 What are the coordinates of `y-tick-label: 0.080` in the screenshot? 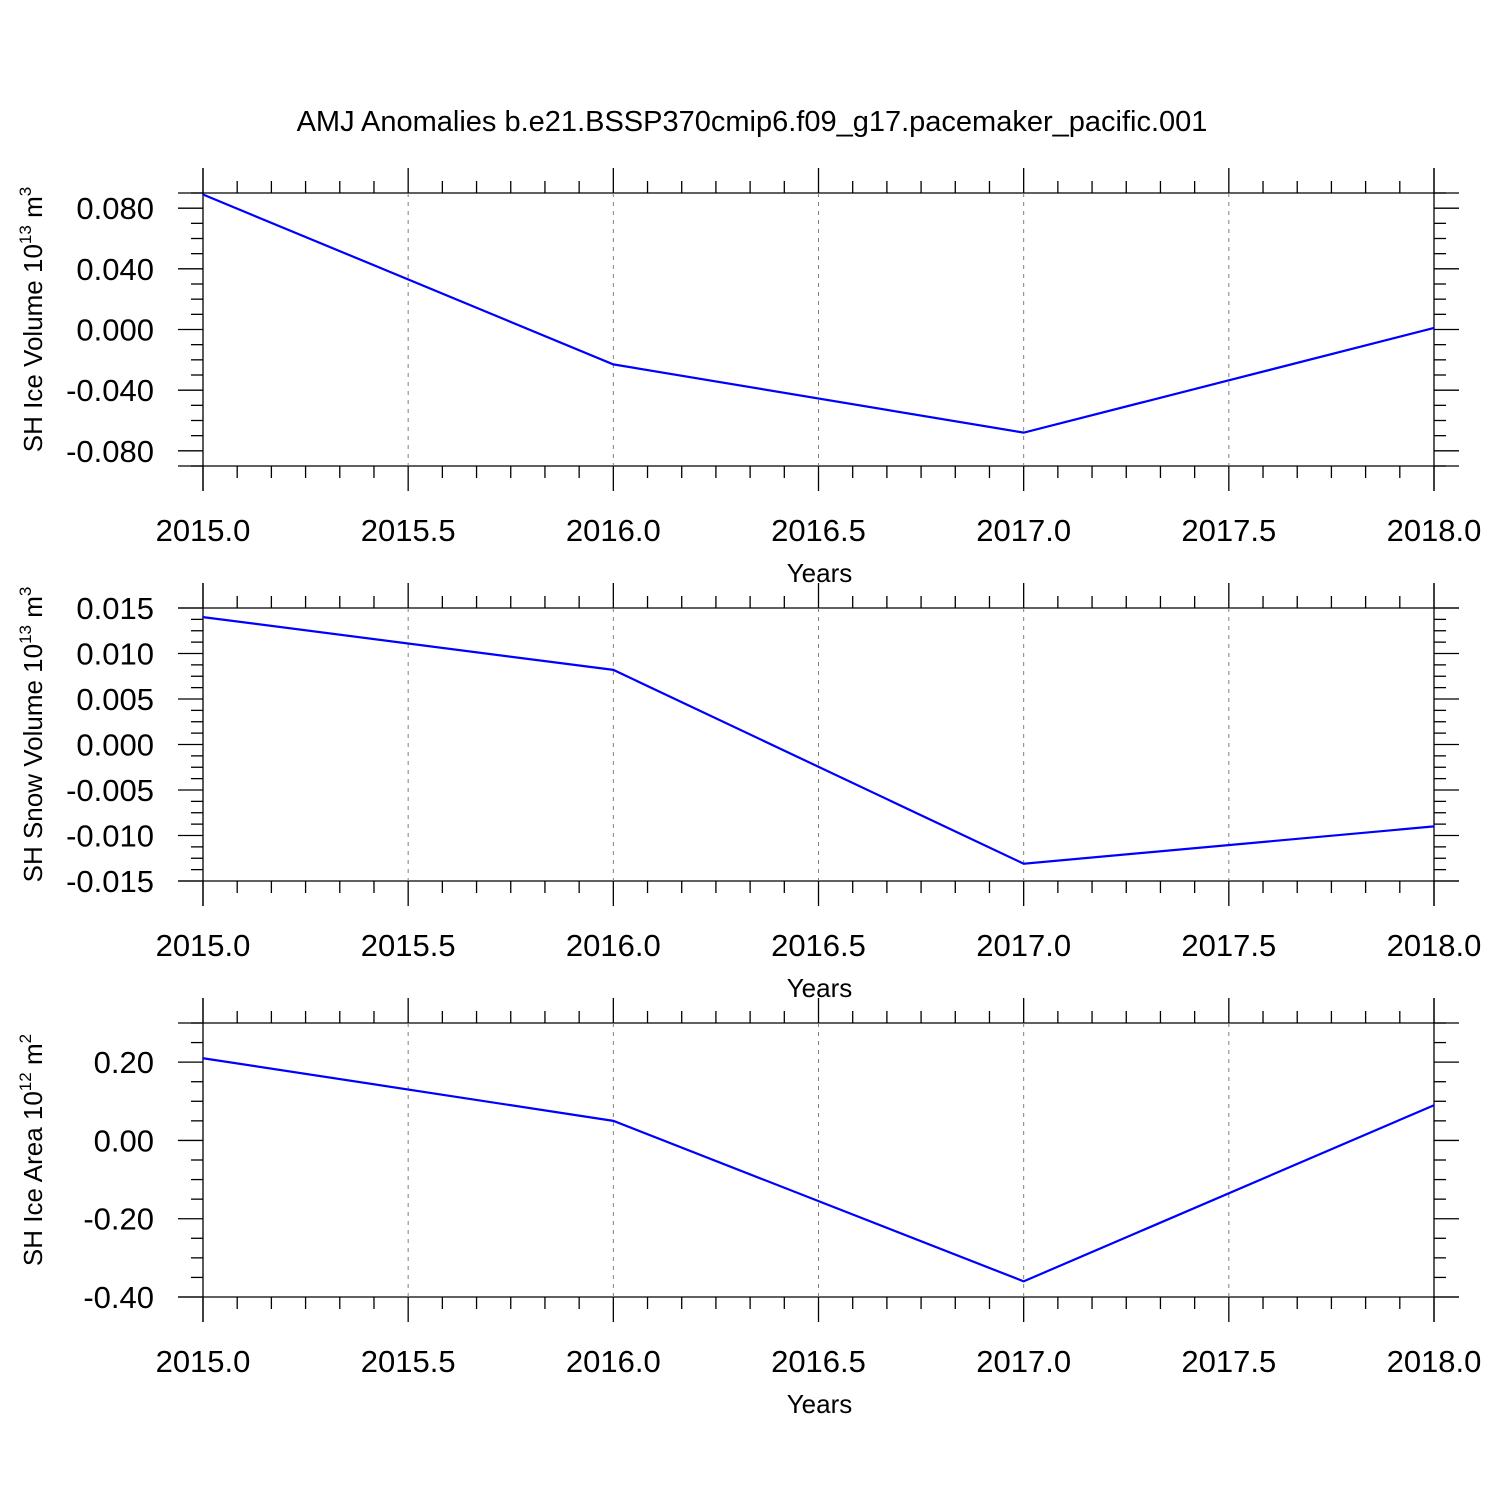 It's located at (115, 208).